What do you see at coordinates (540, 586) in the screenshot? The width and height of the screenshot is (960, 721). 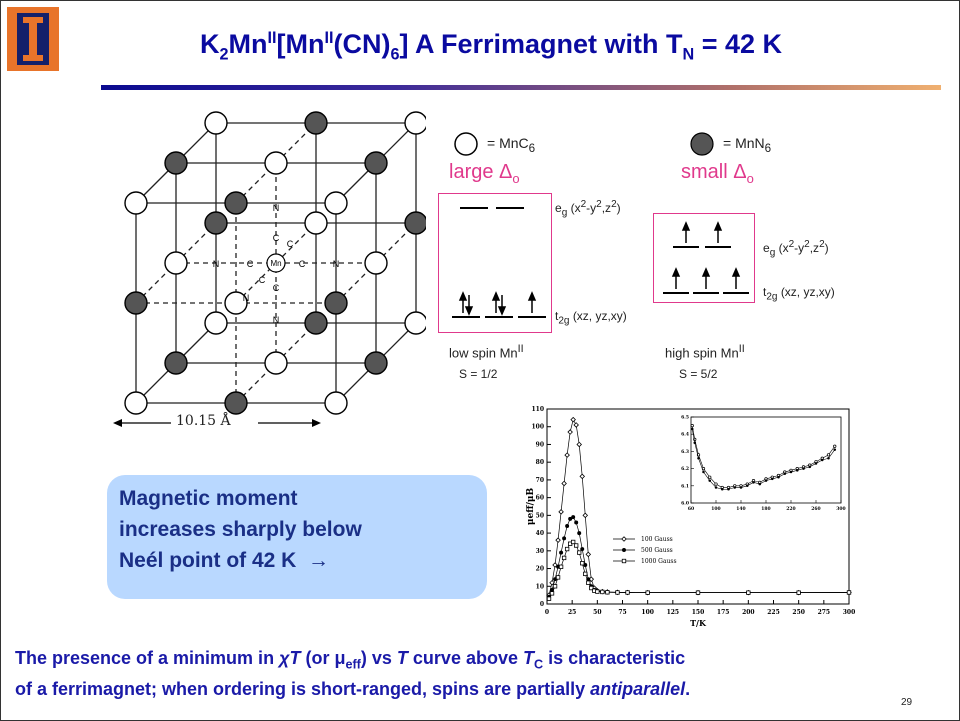 I see `y-tick-label: 10` at bounding box center [540, 586].